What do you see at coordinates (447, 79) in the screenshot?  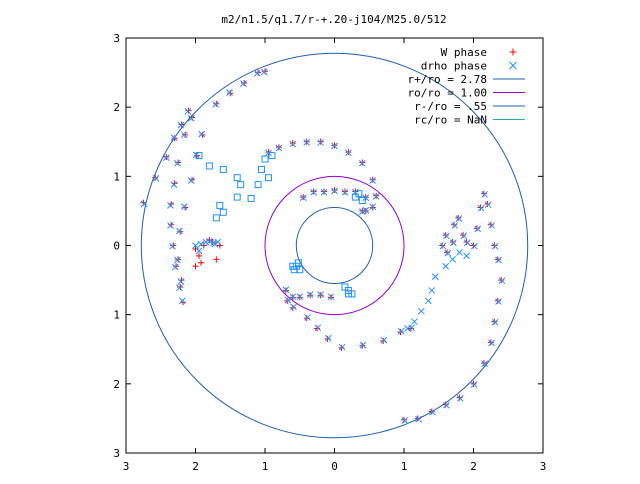 I see `legend-label: r+/ro = 2.78` at bounding box center [447, 79].